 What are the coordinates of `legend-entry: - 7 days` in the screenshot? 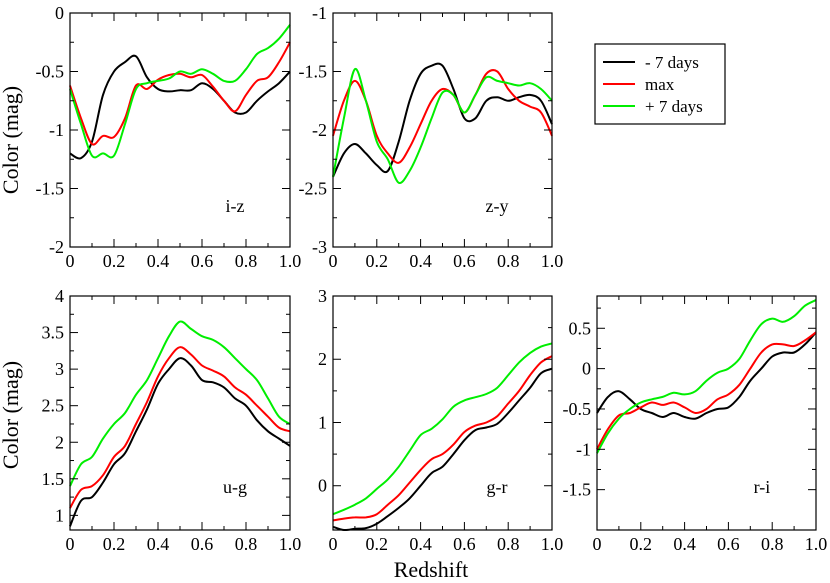 It's located at (672, 62).